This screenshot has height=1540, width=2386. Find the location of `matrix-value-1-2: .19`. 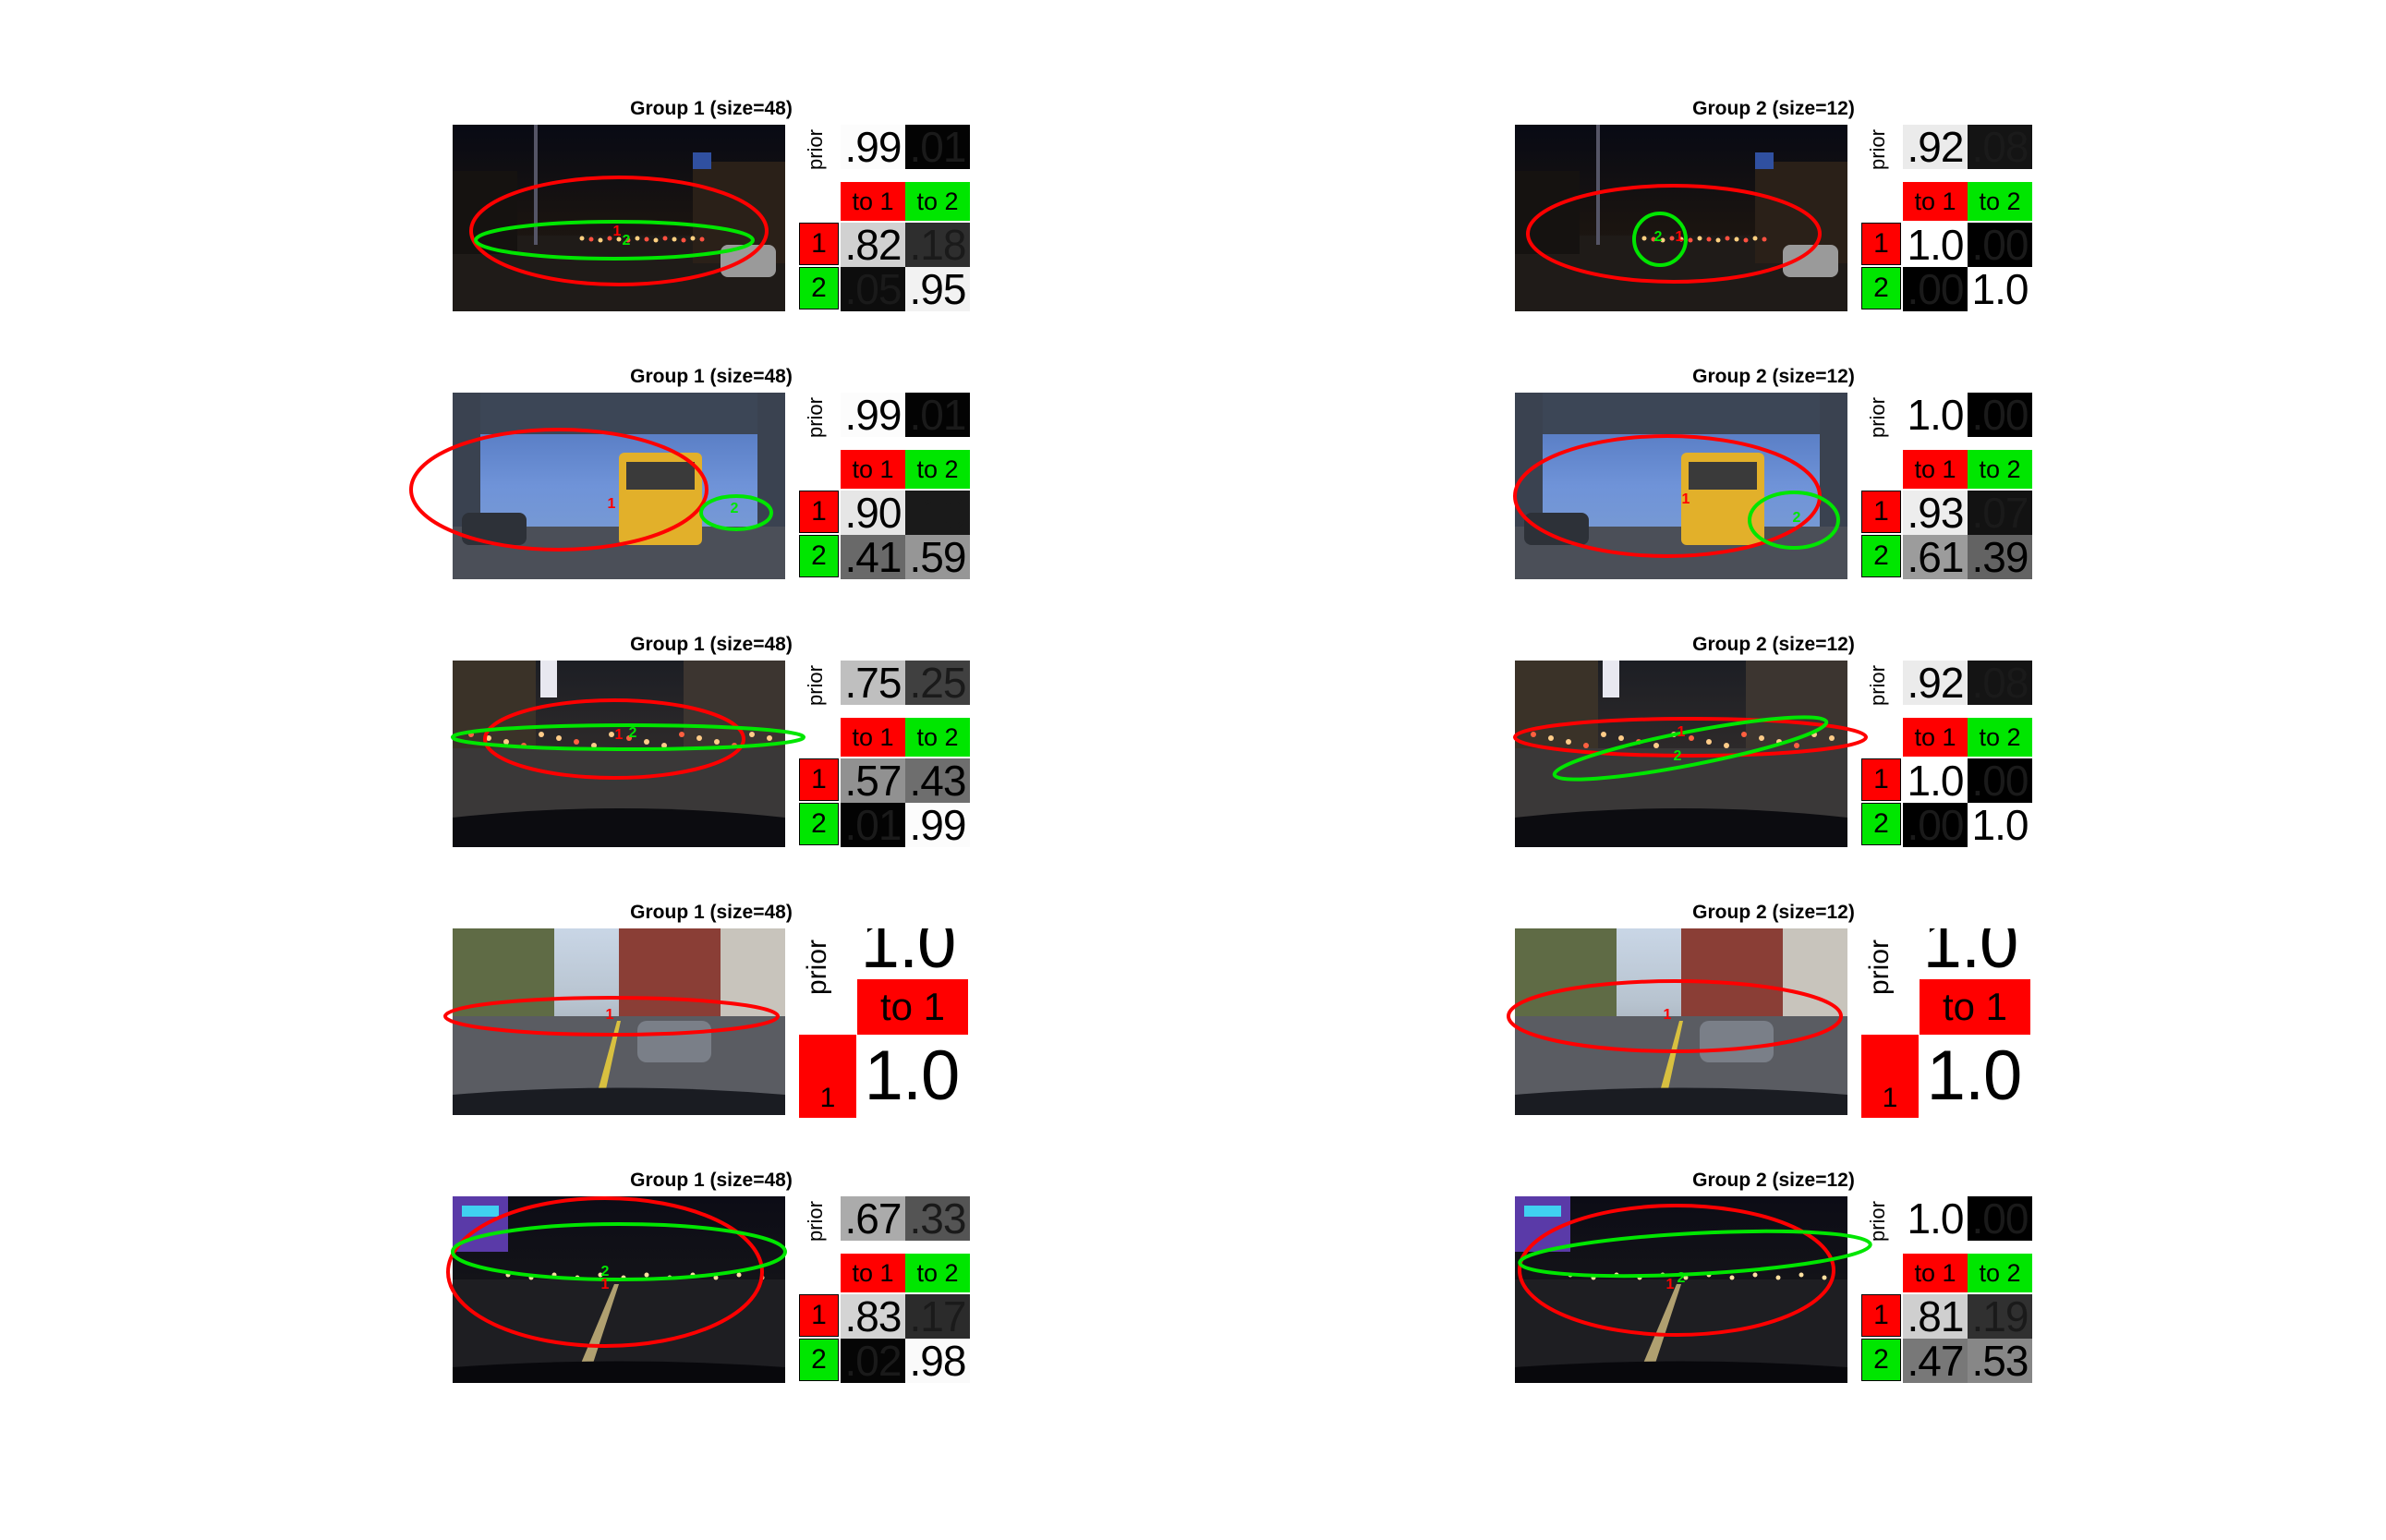

matrix-value-1-2: .19 is located at coordinates (2000, 1317).